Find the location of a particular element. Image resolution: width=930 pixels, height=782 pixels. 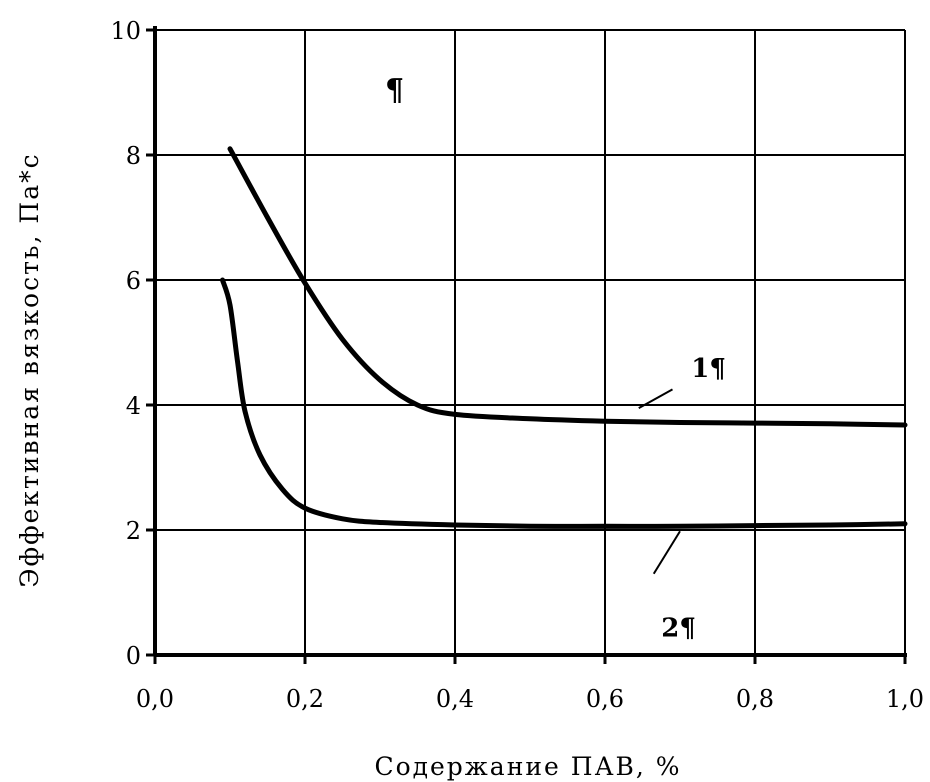

x-tick-label: 0,8 is located at coordinates (755, 699).